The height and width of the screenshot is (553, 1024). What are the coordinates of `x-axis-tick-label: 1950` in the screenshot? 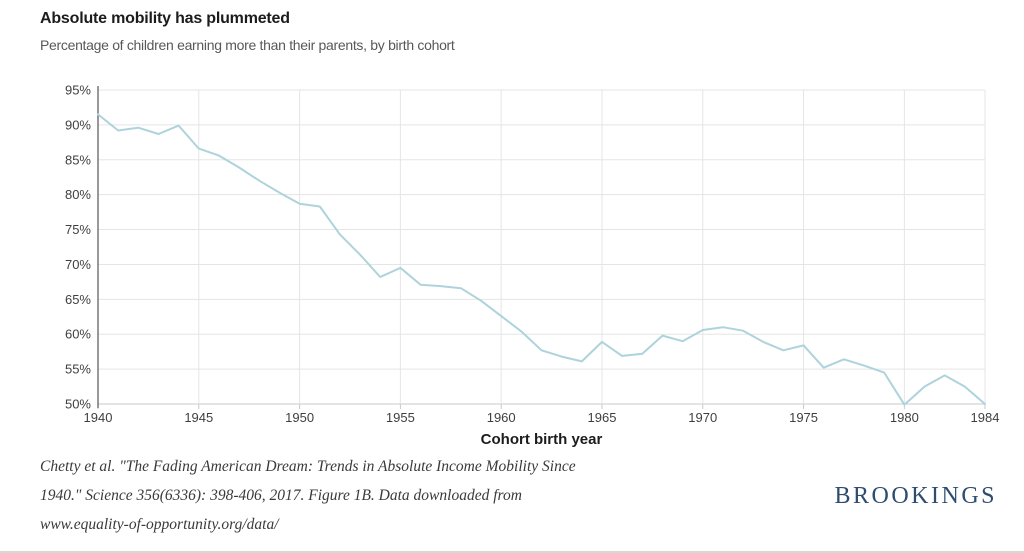 It's located at (299, 417).